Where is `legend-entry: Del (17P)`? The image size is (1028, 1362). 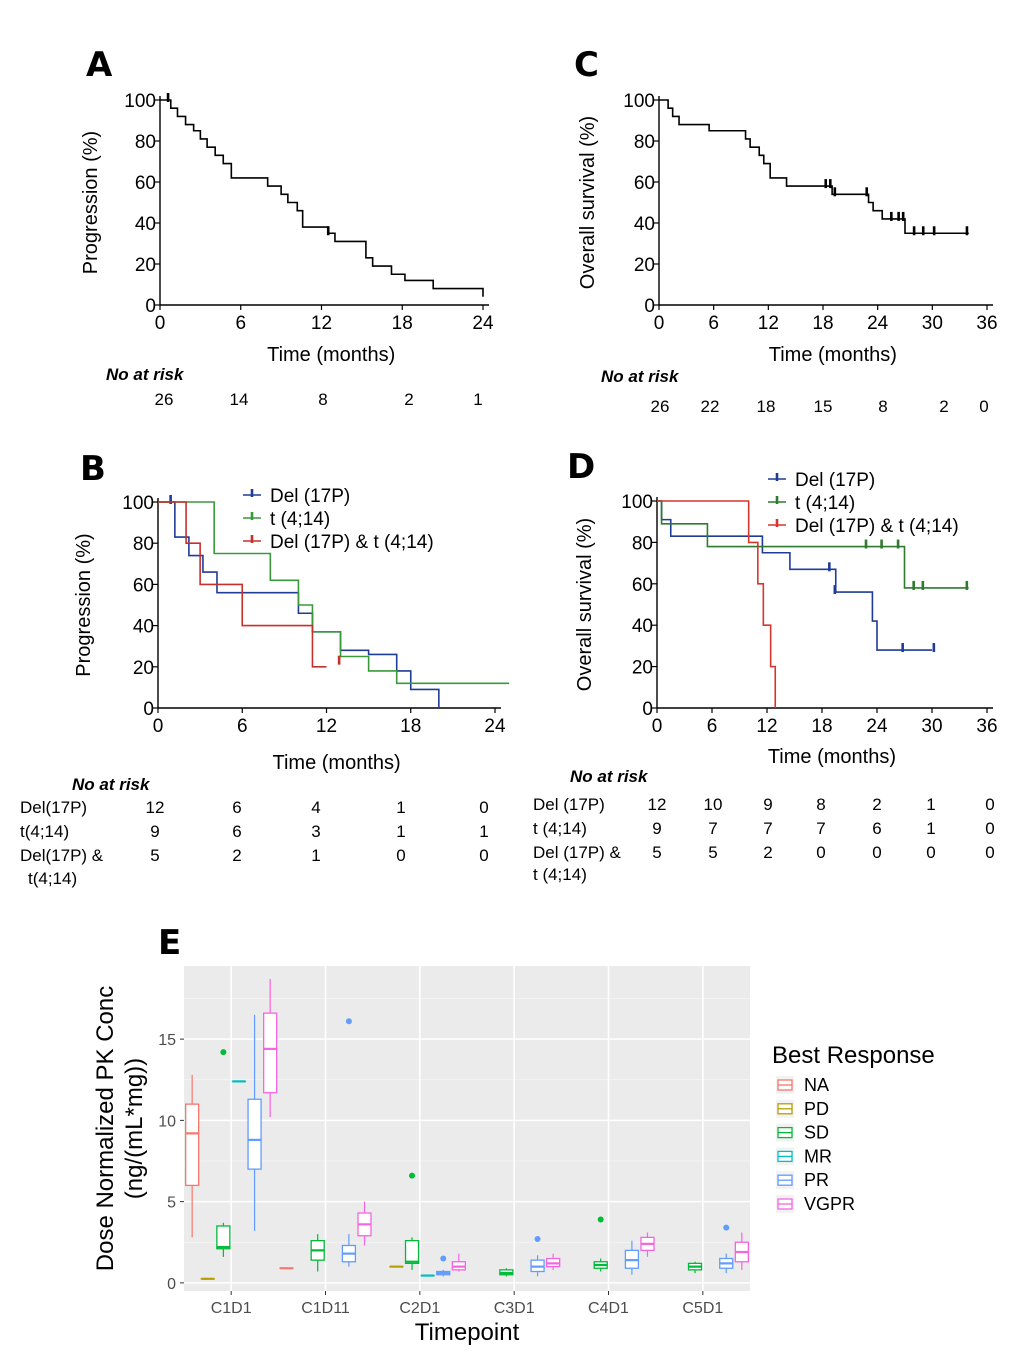
legend-entry: Del (17P) is located at coordinates (835, 480).